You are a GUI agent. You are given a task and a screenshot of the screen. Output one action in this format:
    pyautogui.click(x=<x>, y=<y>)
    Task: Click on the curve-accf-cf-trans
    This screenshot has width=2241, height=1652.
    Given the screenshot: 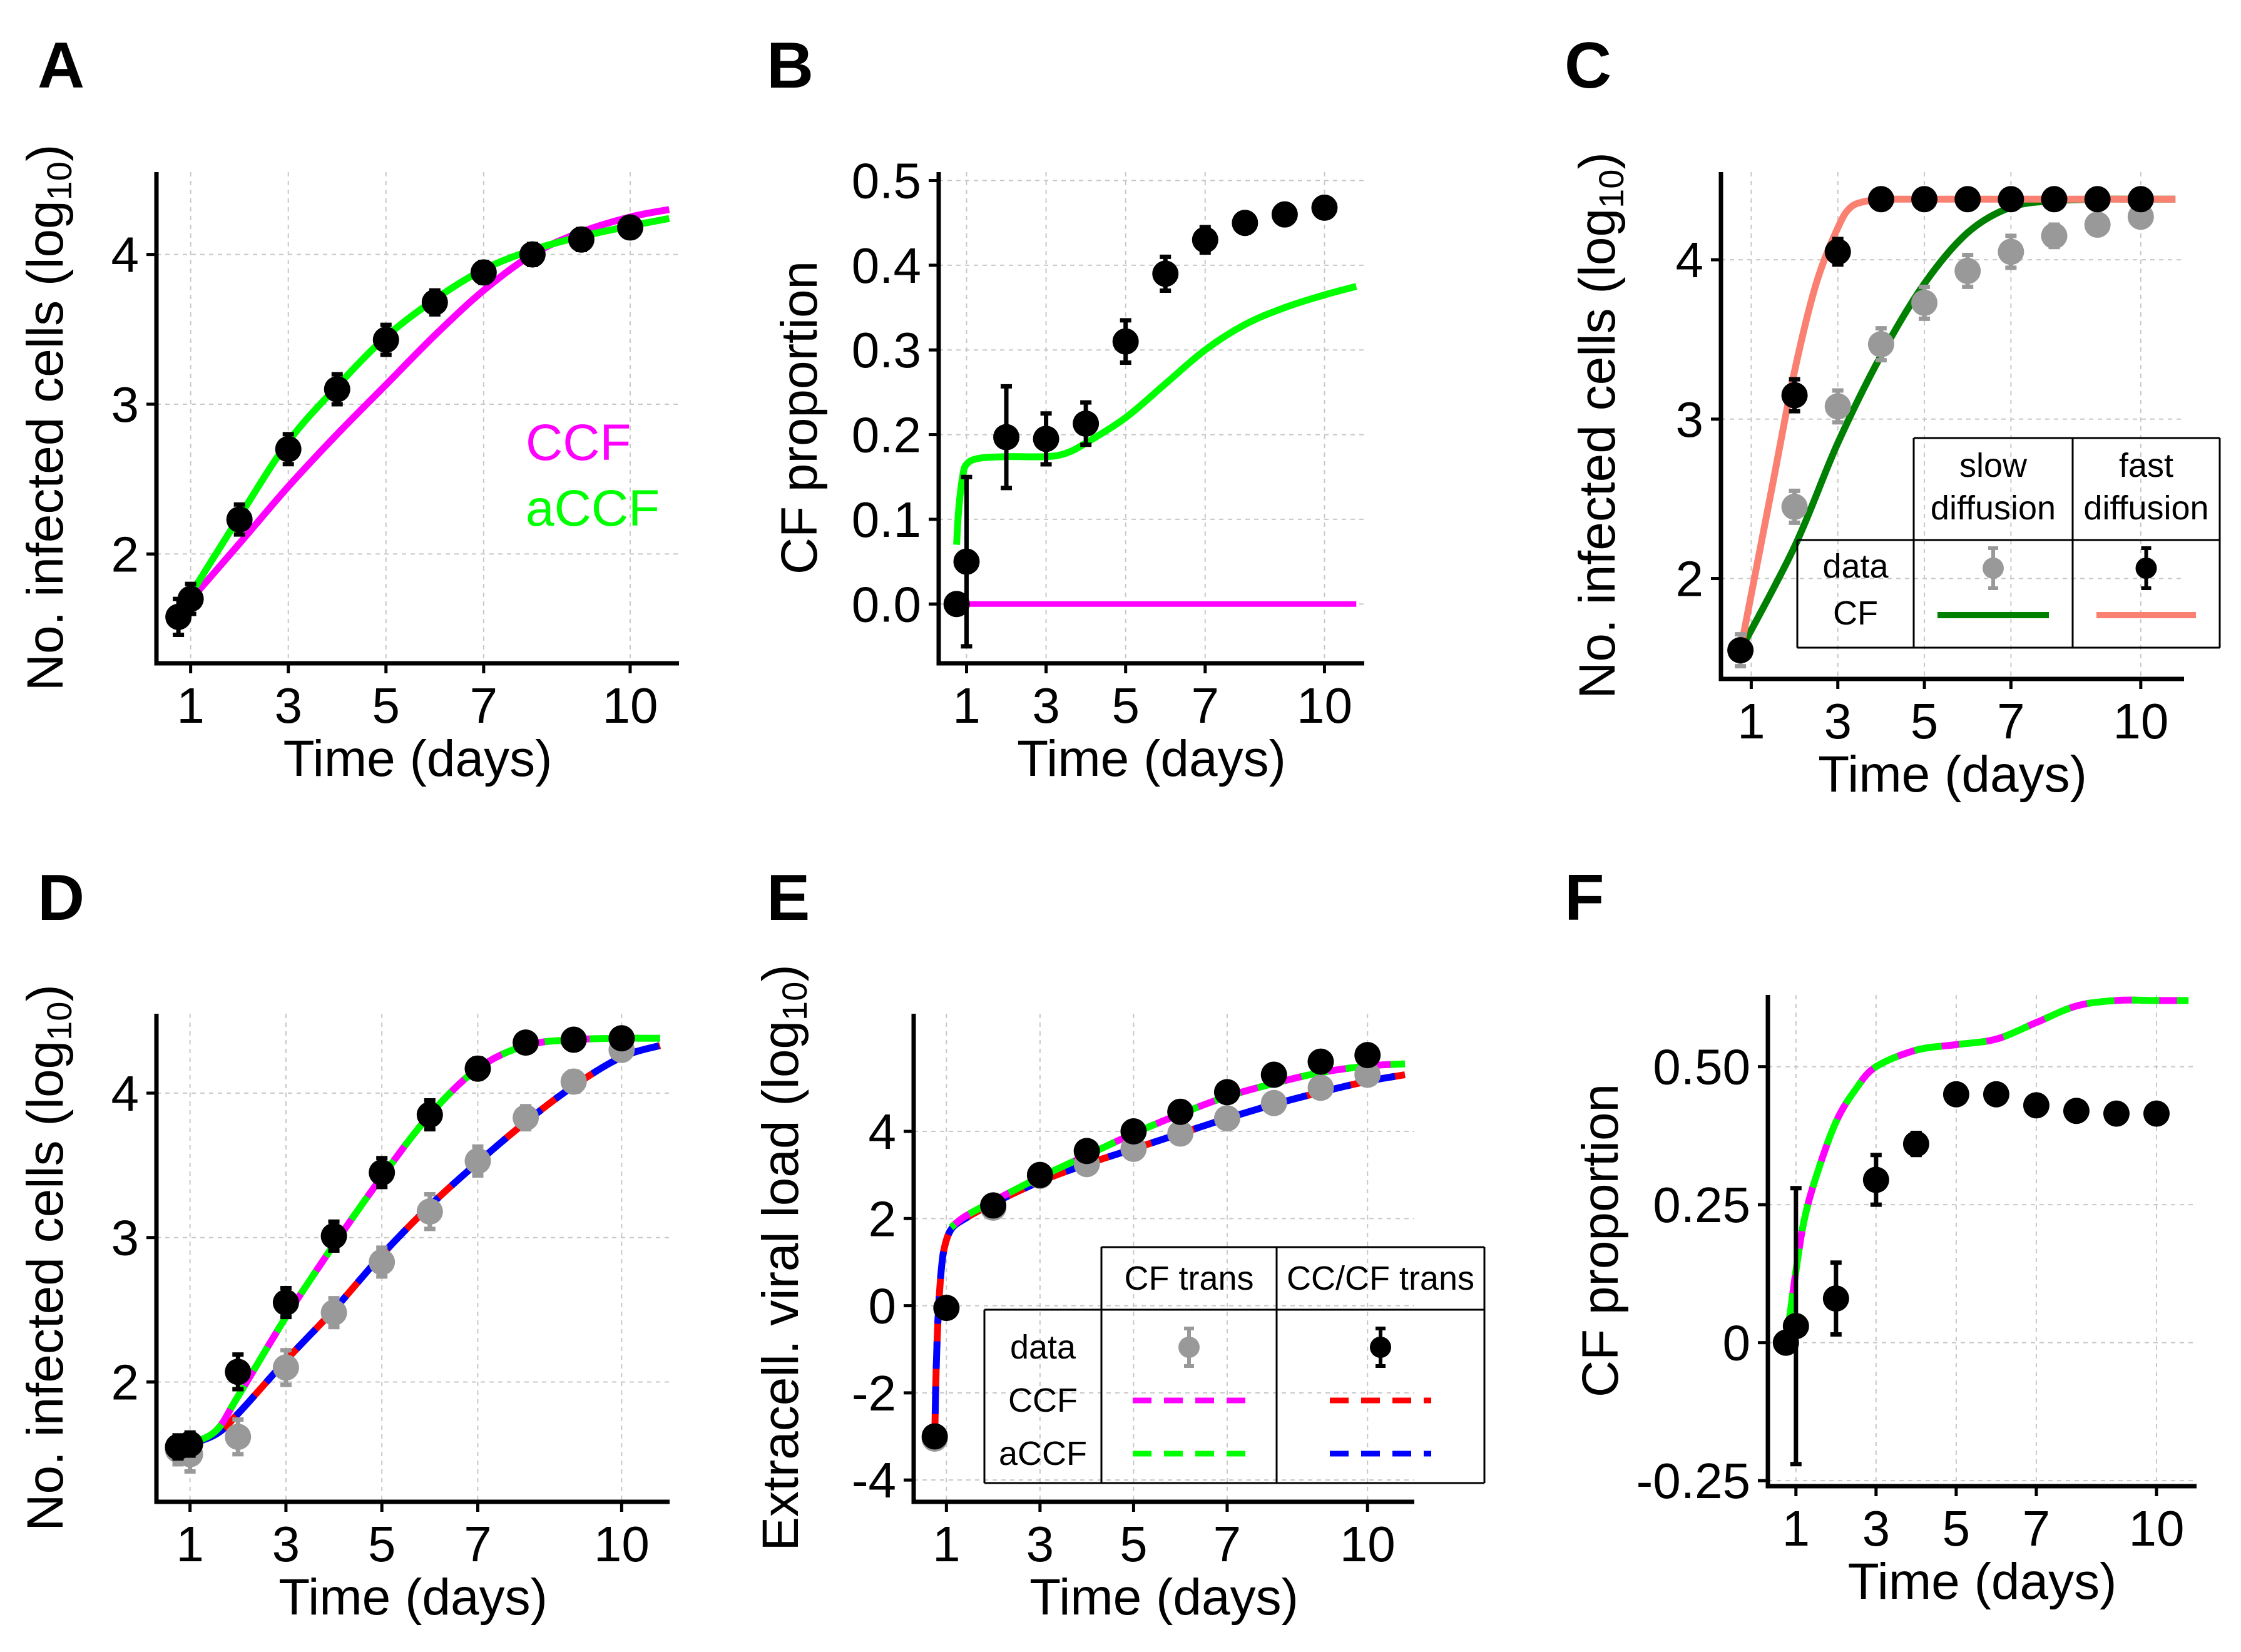 What is the action you would take?
    pyautogui.click(x=418, y=1246)
    